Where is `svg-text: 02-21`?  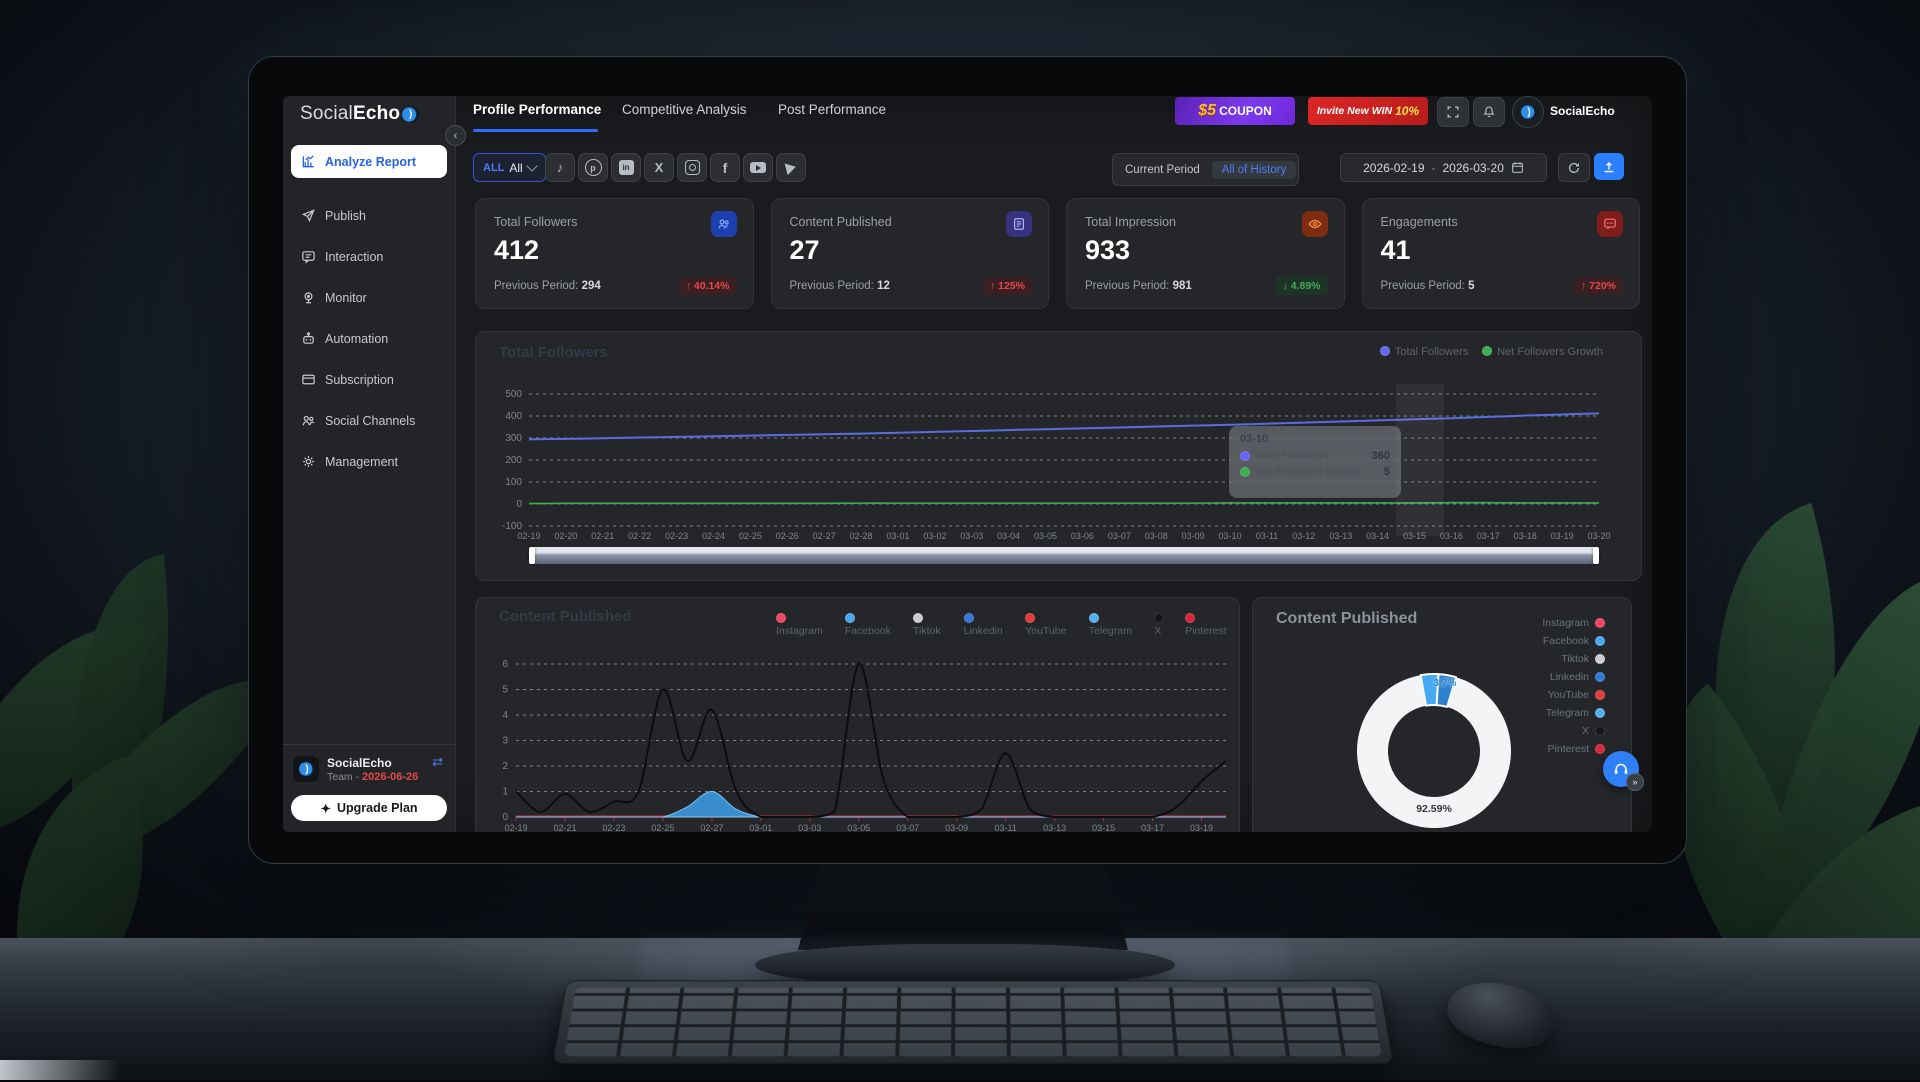
svg-text: 02-21 is located at coordinates (564, 827).